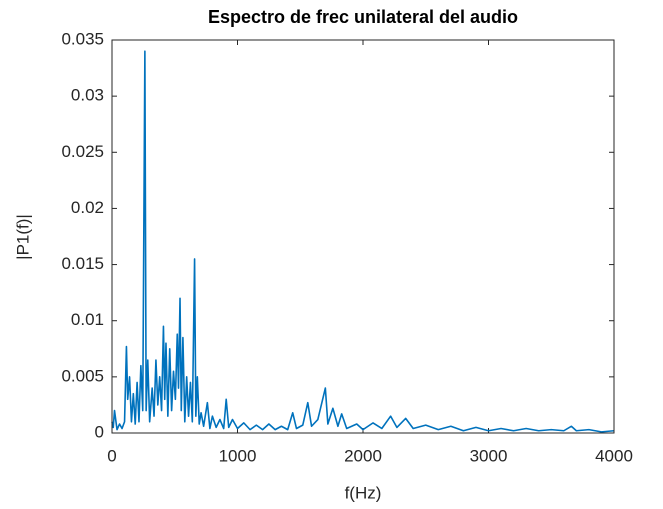 This screenshot has width=663, height=509. Describe the element at coordinates (82, 151) in the screenshot. I see `y-tick-label: 0.025` at that location.